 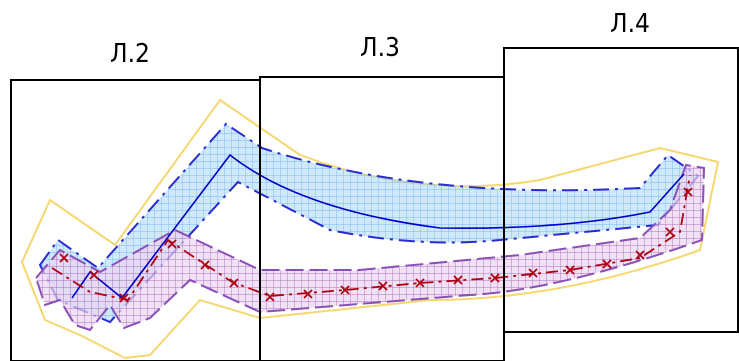 I want to click on sheet-label-2: Л.2, so click(x=130, y=54).